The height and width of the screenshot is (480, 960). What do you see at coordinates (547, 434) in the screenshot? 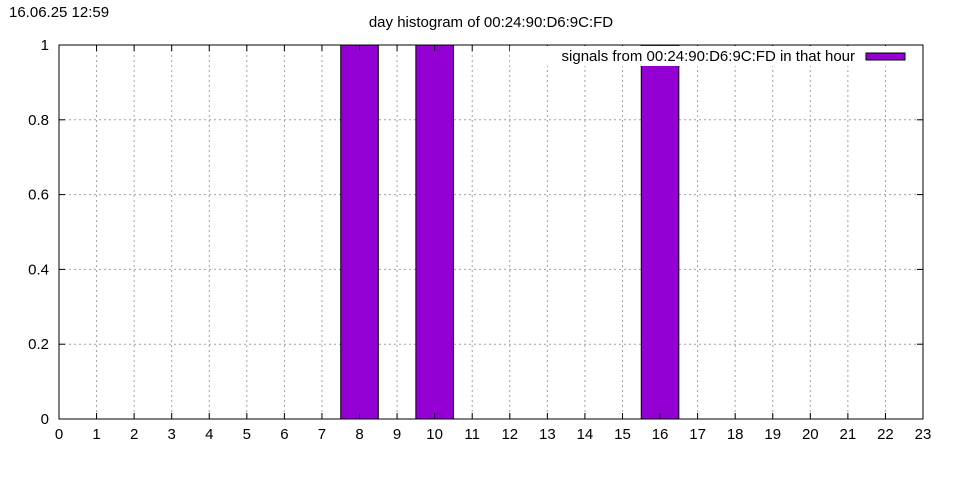
I see `x-tick-label: 13` at bounding box center [547, 434].